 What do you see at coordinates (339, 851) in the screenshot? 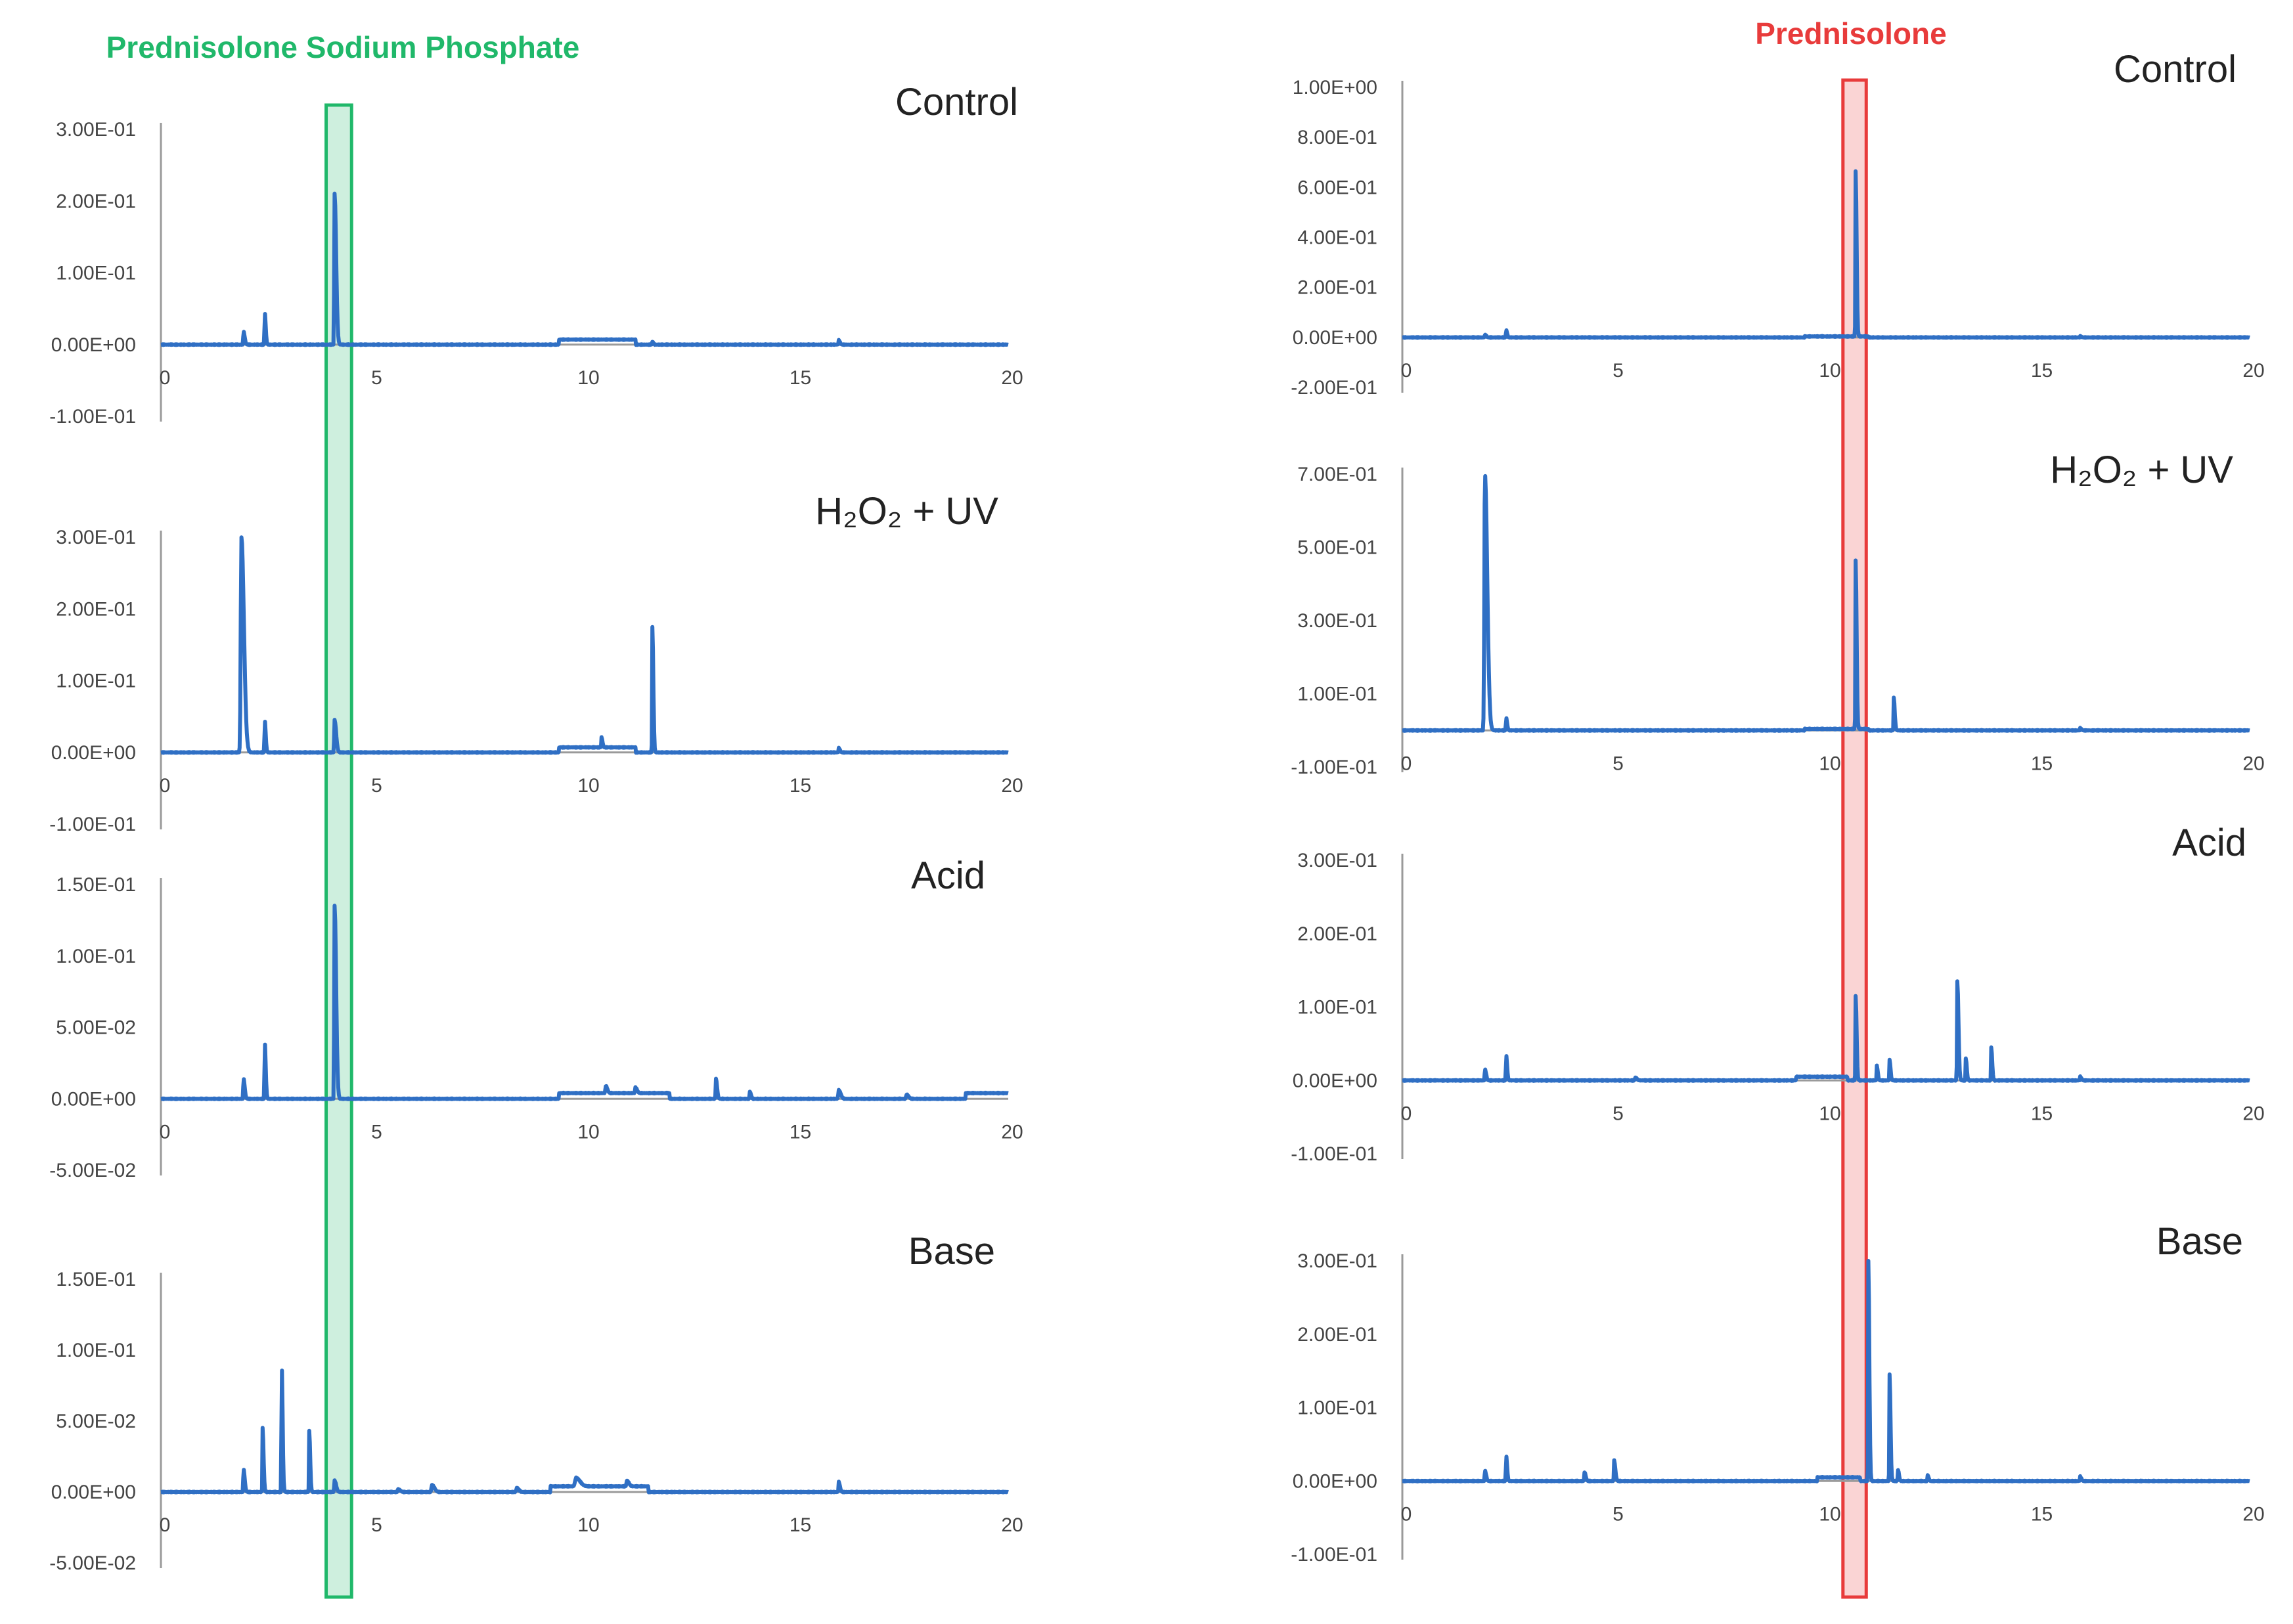
I see `highlight-band-left` at bounding box center [339, 851].